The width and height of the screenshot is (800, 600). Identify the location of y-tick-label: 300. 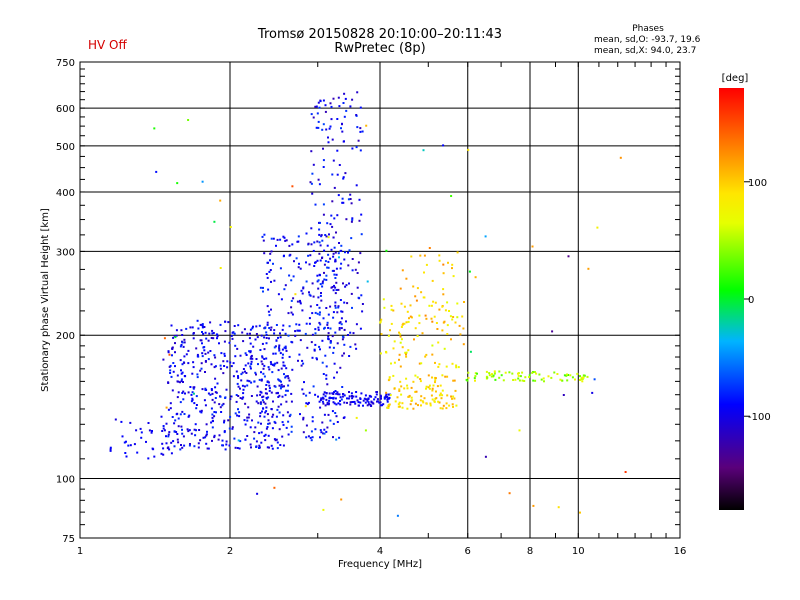
(65, 252).